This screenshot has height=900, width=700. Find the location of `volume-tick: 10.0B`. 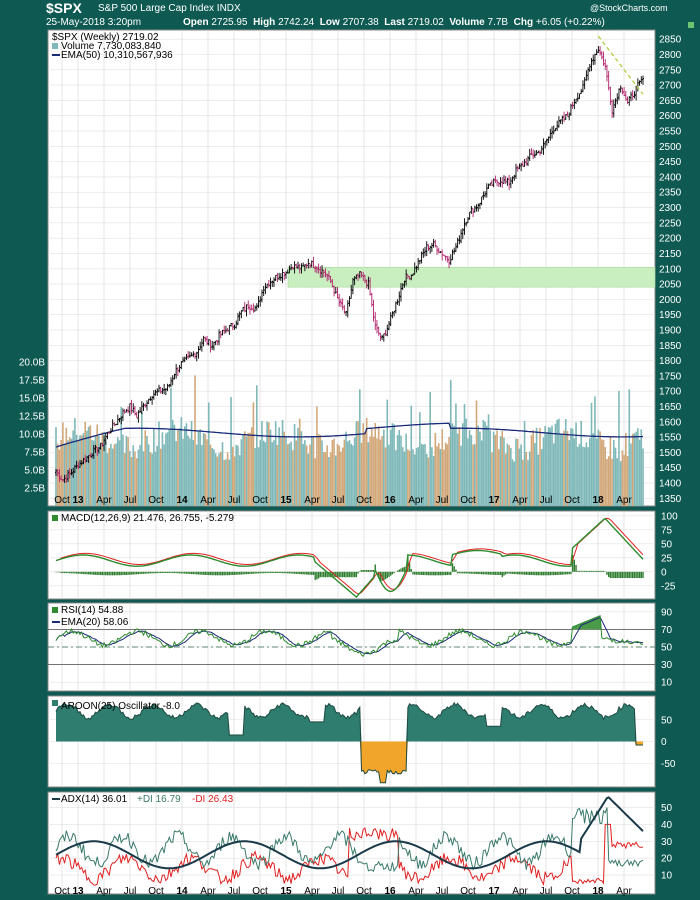

volume-tick: 10.0B is located at coordinates (32, 435).